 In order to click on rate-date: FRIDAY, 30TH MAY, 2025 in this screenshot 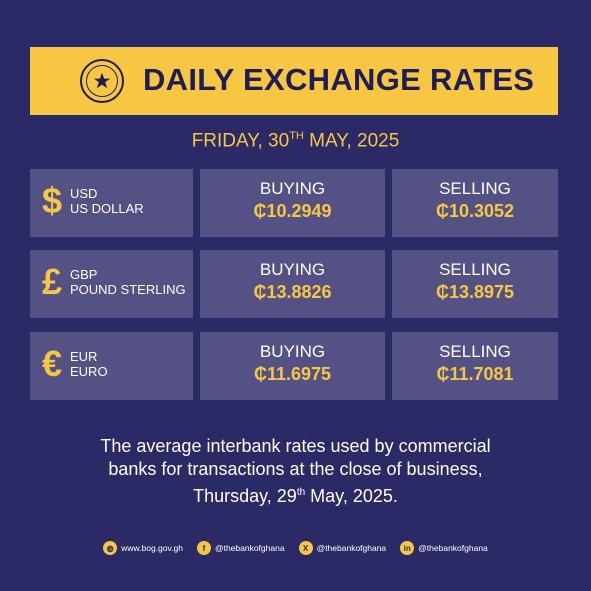, I will do `click(295, 141)`.